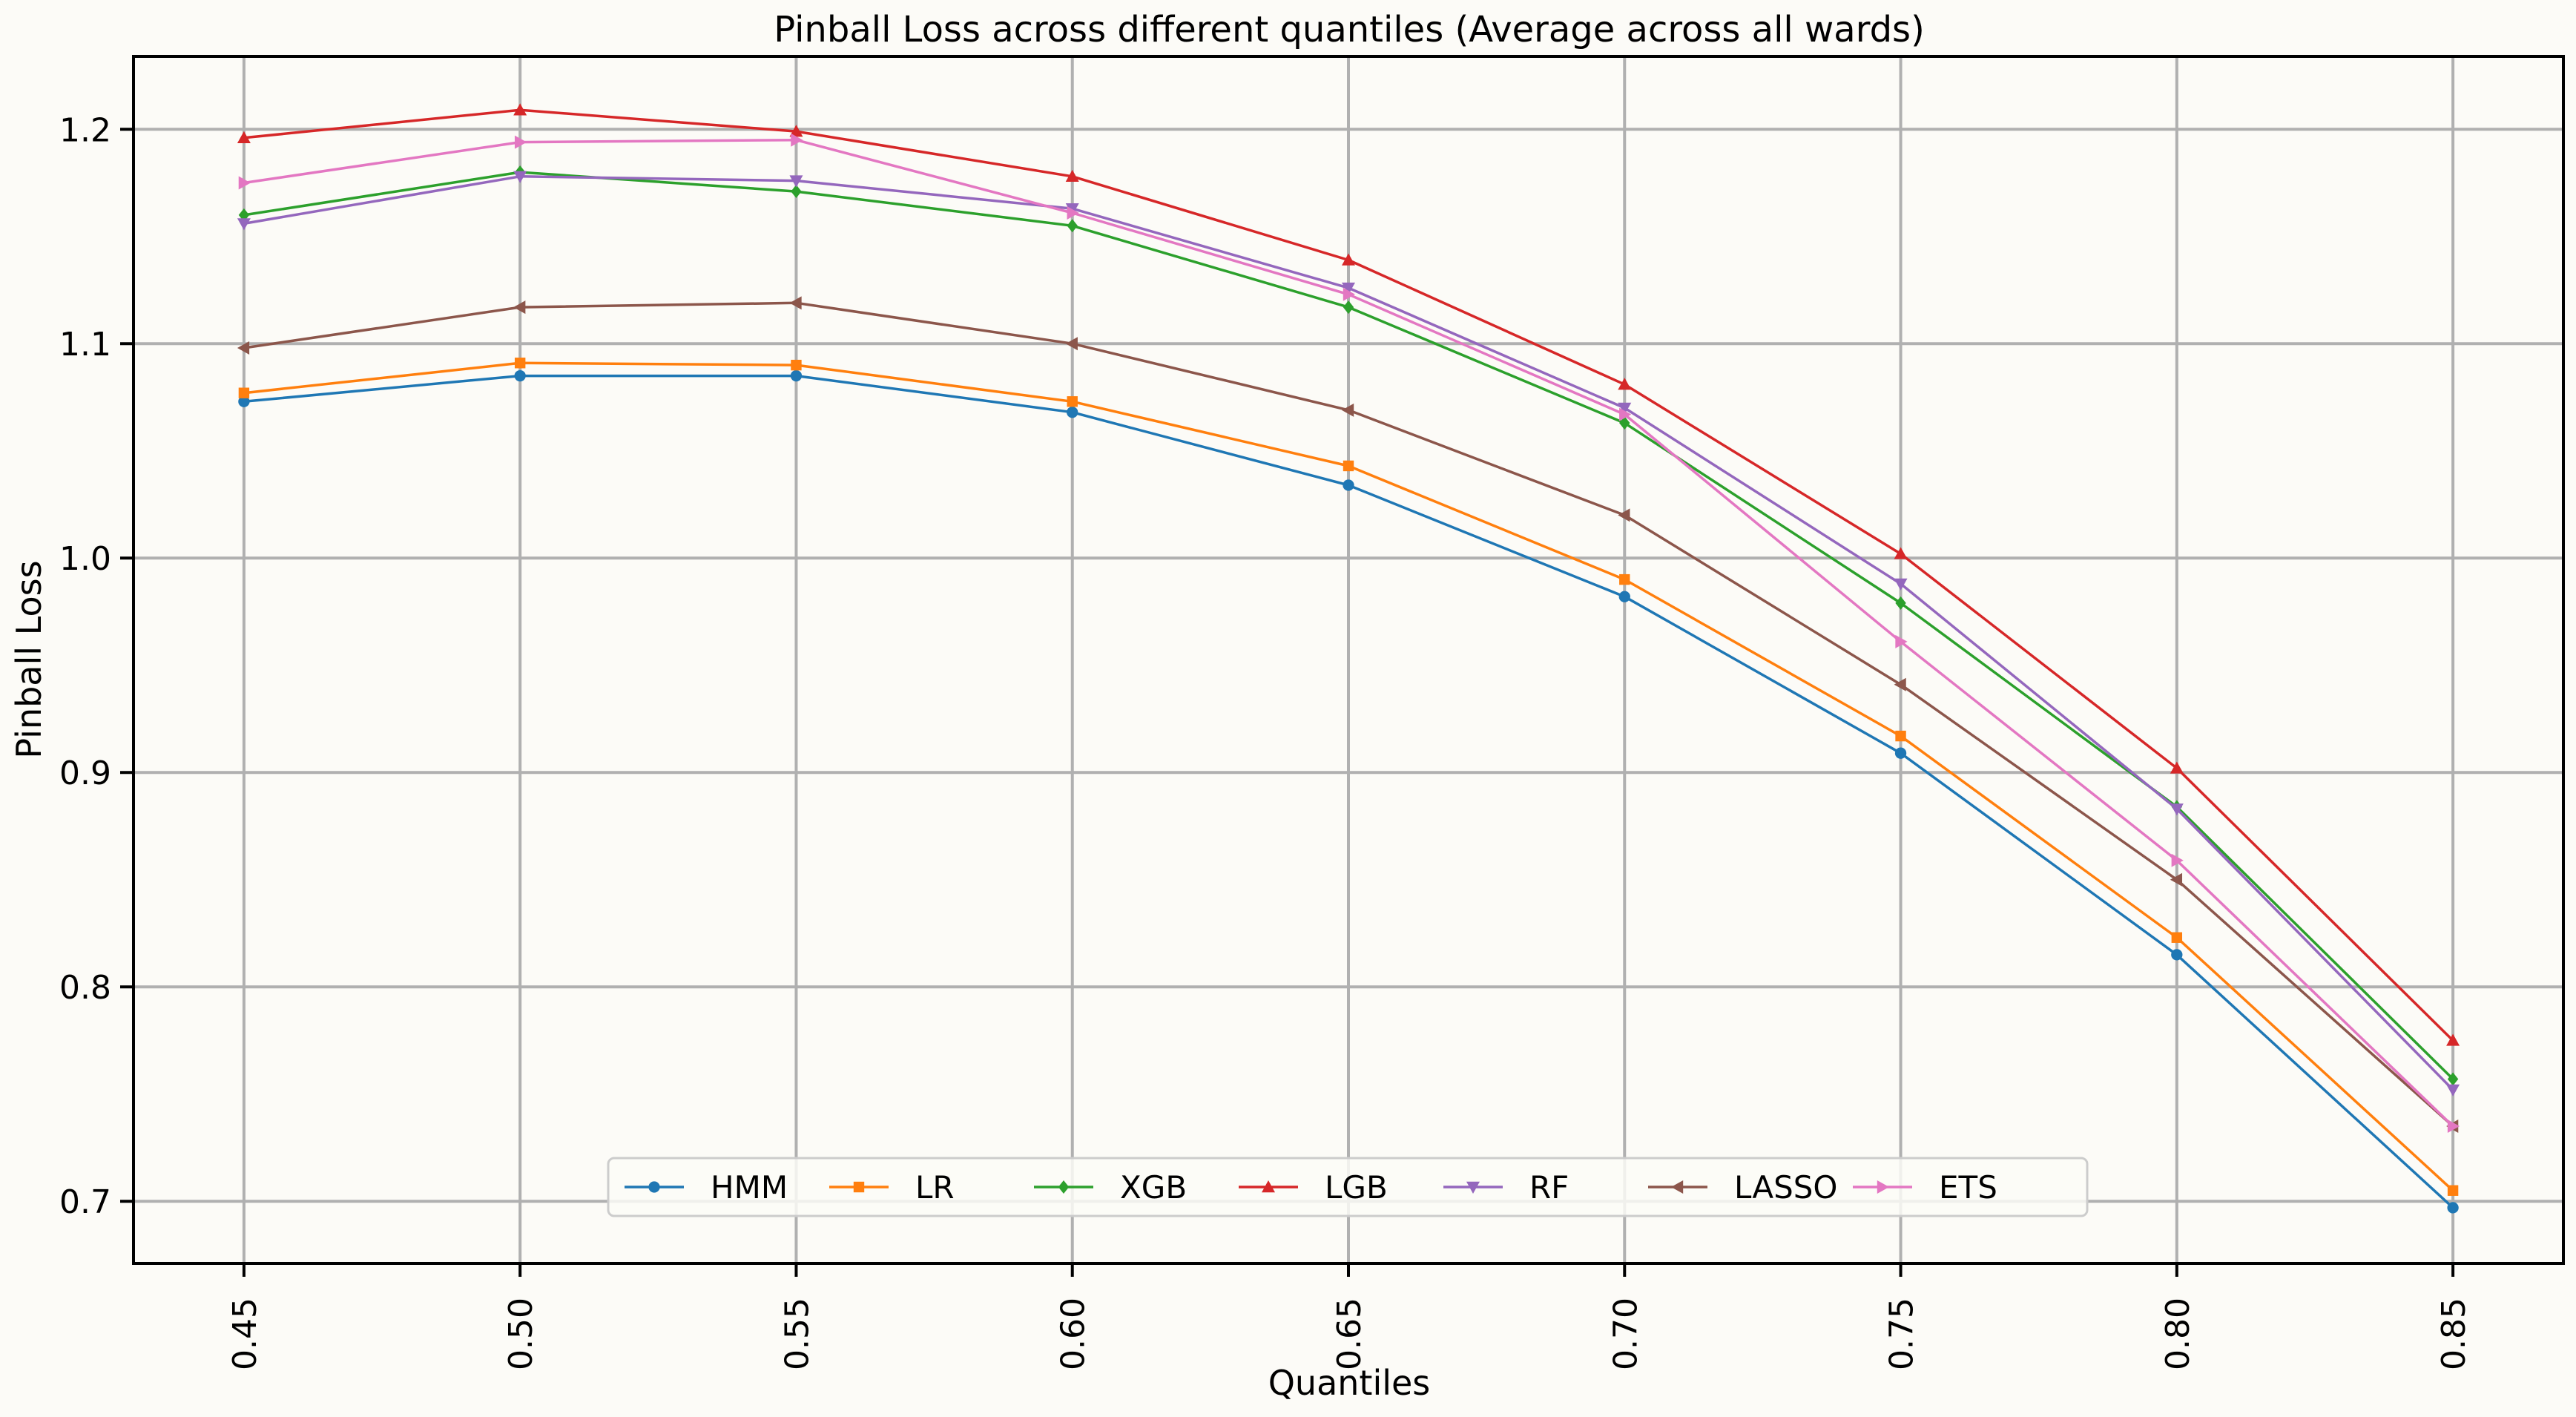  What do you see at coordinates (1473, 1187) in the screenshot?
I see `legend-marker-rf` at bounding box center [1473, 1187].